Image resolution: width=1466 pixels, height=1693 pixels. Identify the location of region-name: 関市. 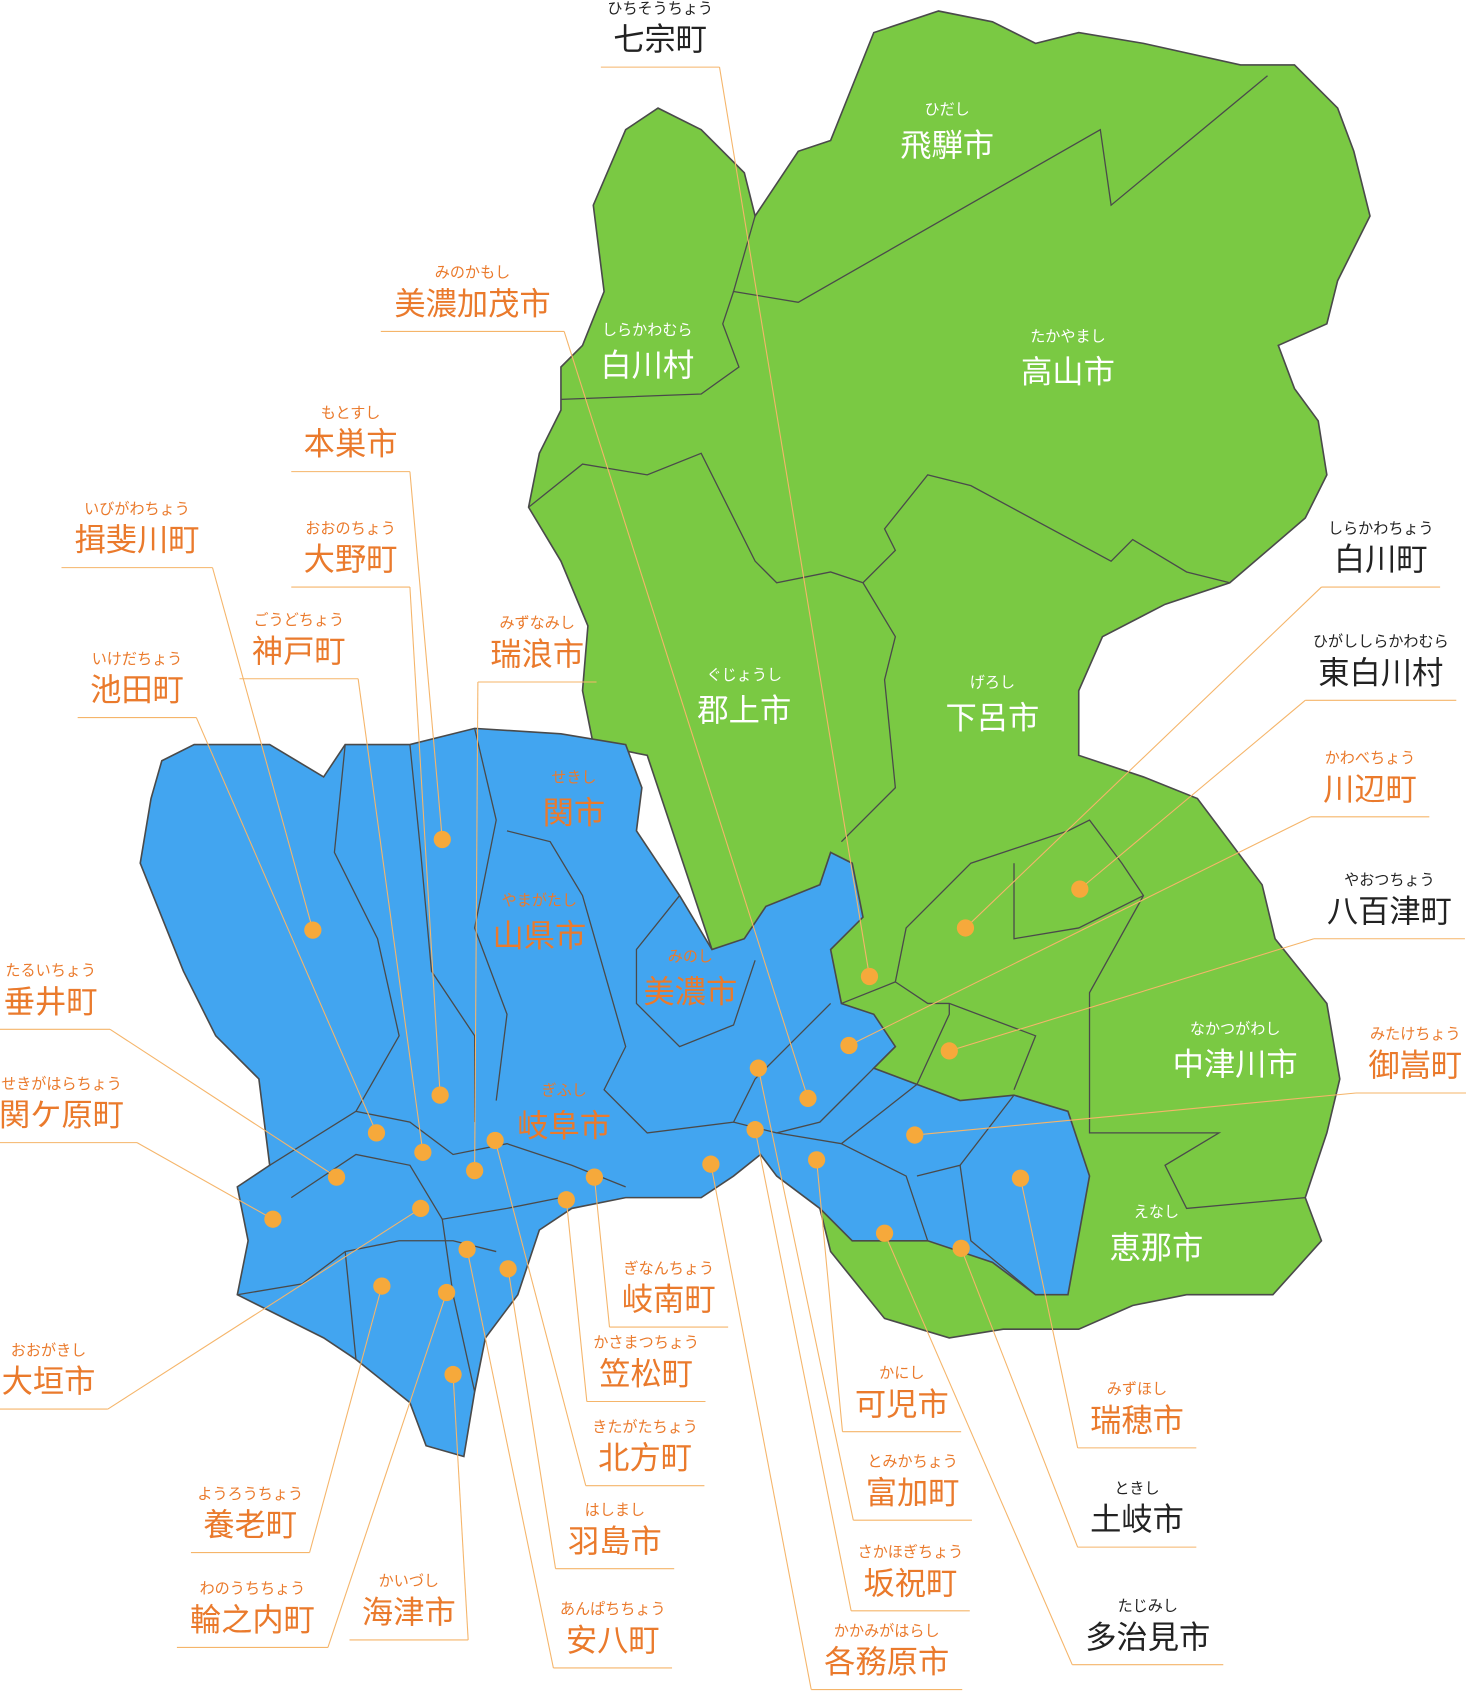
(574, 814).